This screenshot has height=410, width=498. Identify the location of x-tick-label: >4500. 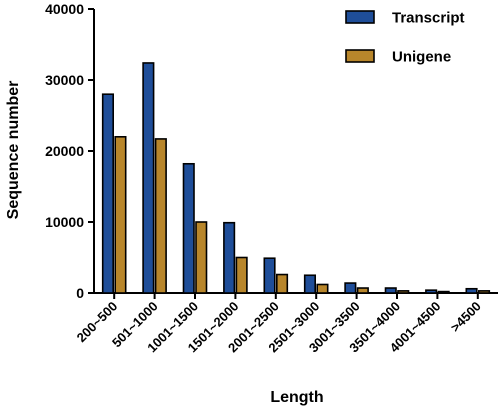
(465, 317).